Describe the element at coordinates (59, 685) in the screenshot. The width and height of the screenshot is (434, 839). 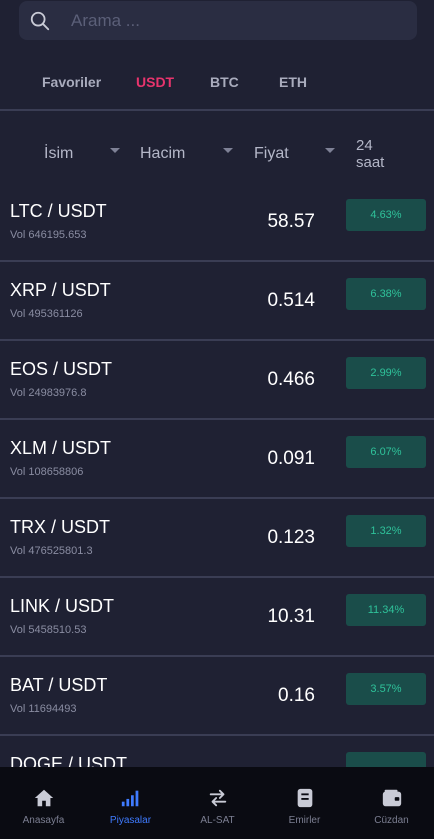
I see `pair-name: BAT / USDT` at that location.